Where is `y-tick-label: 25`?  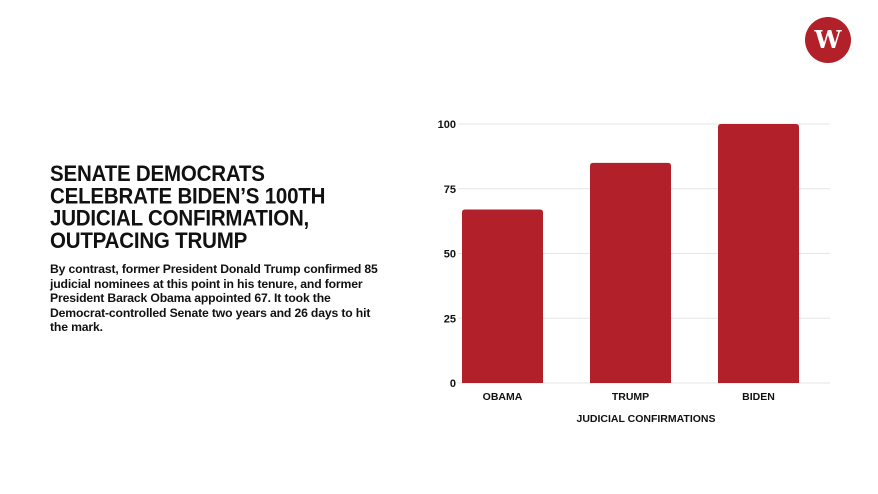 y-tick-label: 25 is located at coordinates (450, 319).